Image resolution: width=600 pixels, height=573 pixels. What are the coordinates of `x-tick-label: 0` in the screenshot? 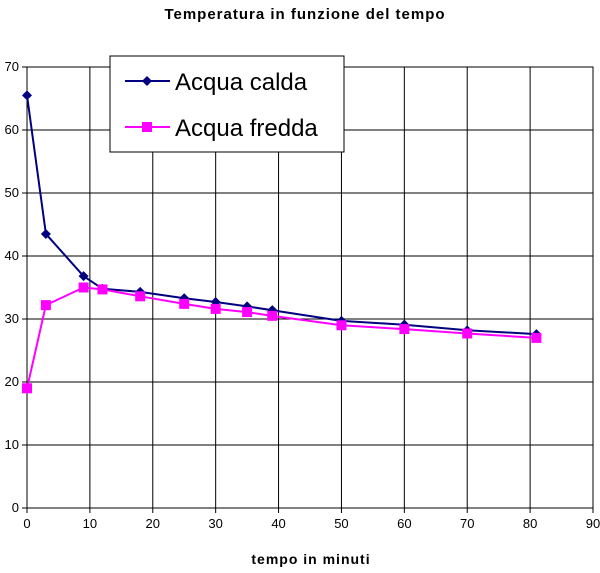 It's located at (26, 523).